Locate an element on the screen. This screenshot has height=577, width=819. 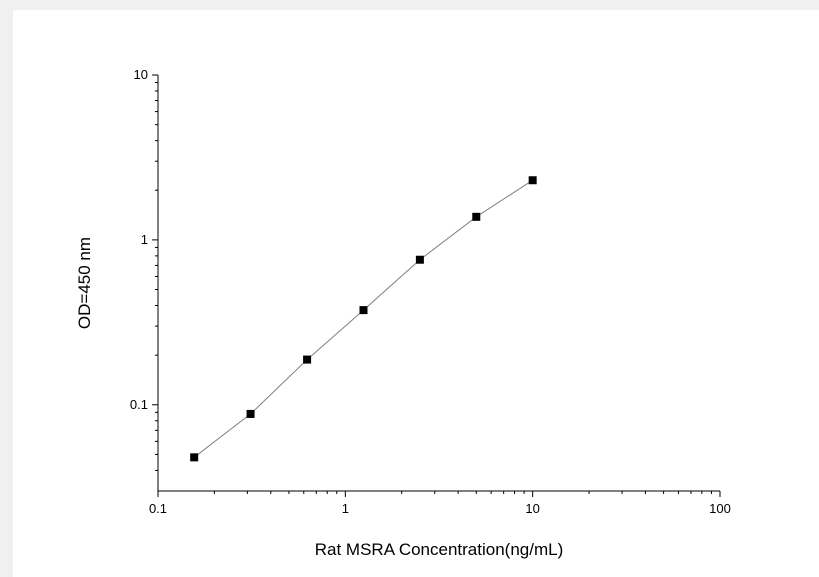
y-tick-label: 10 is located at coordinates (141, 74).